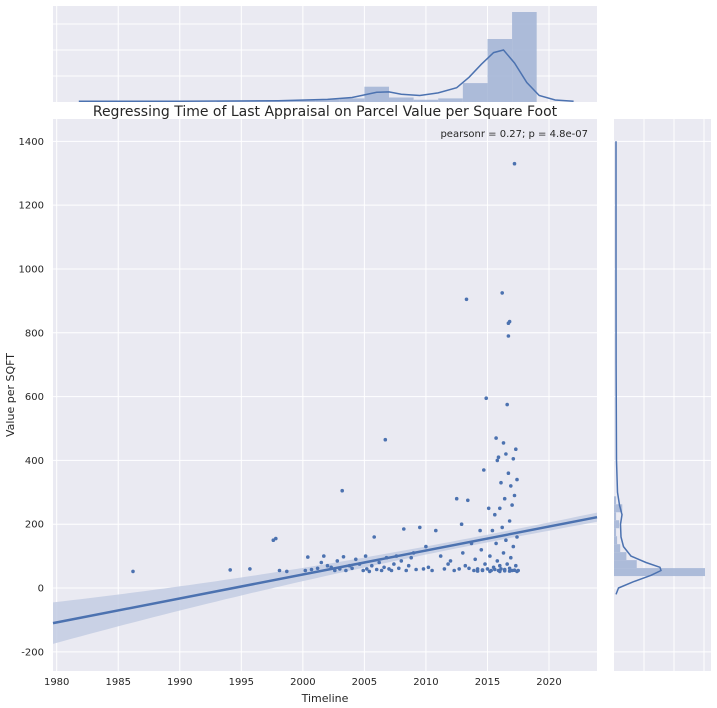 The image size is (717, 708). I want to click on top-marginal-panel, so click(325, 54).